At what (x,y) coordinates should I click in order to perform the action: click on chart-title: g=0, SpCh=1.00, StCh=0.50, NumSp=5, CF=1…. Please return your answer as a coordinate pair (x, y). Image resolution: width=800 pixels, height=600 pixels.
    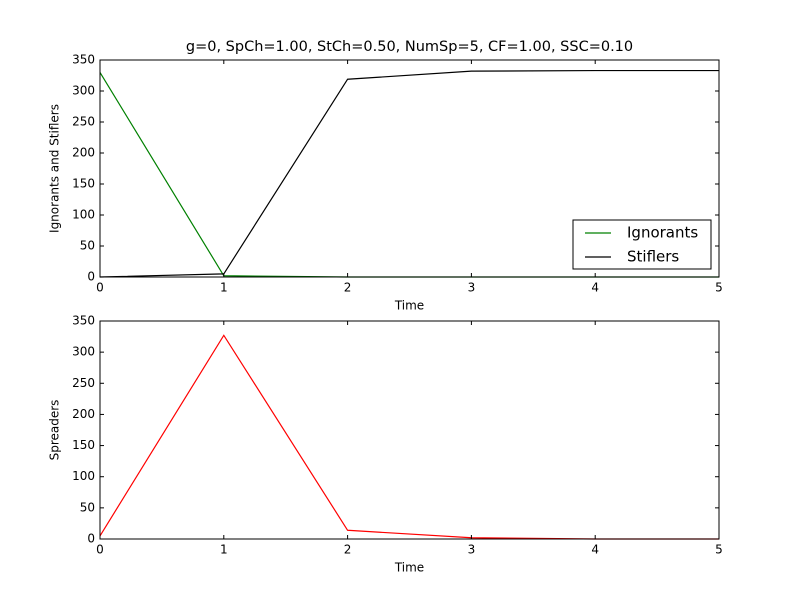
    Looking at the image, I should click on (409, 47).